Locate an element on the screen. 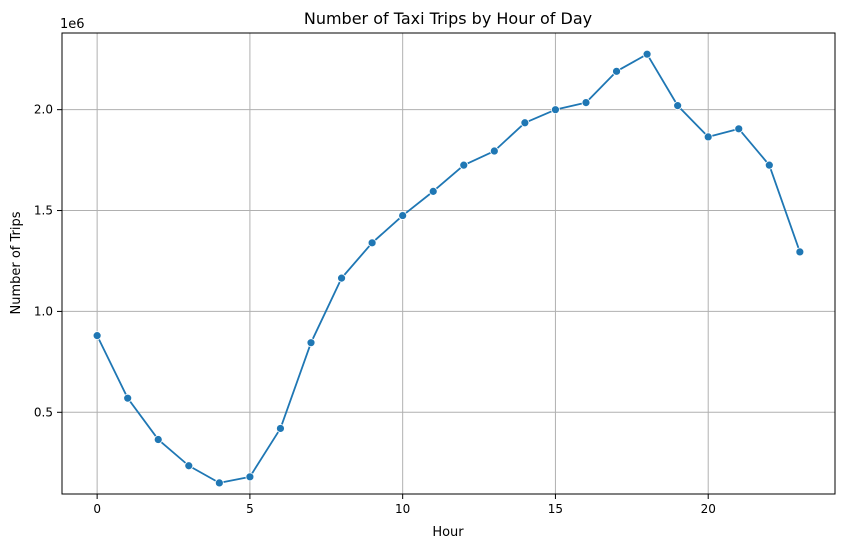 This screenshot has width=846, height=547. x-tick-label: 15 is located at coordinates (555, 509).